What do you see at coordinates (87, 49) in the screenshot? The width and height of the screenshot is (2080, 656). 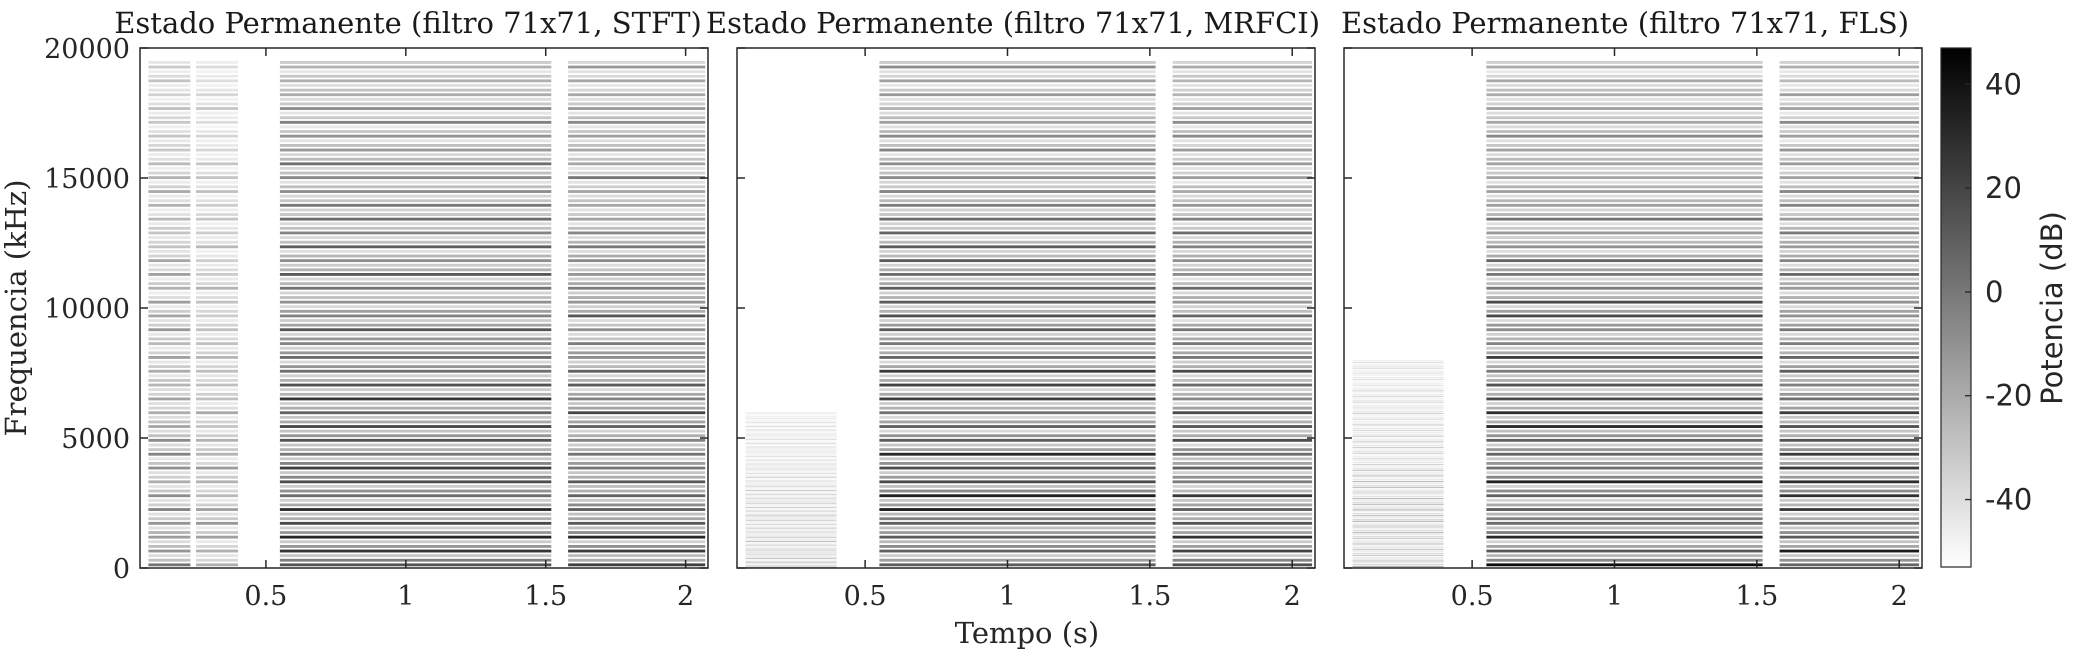 I see `y-tick-label: 20000` at bounding box center [87, 49].